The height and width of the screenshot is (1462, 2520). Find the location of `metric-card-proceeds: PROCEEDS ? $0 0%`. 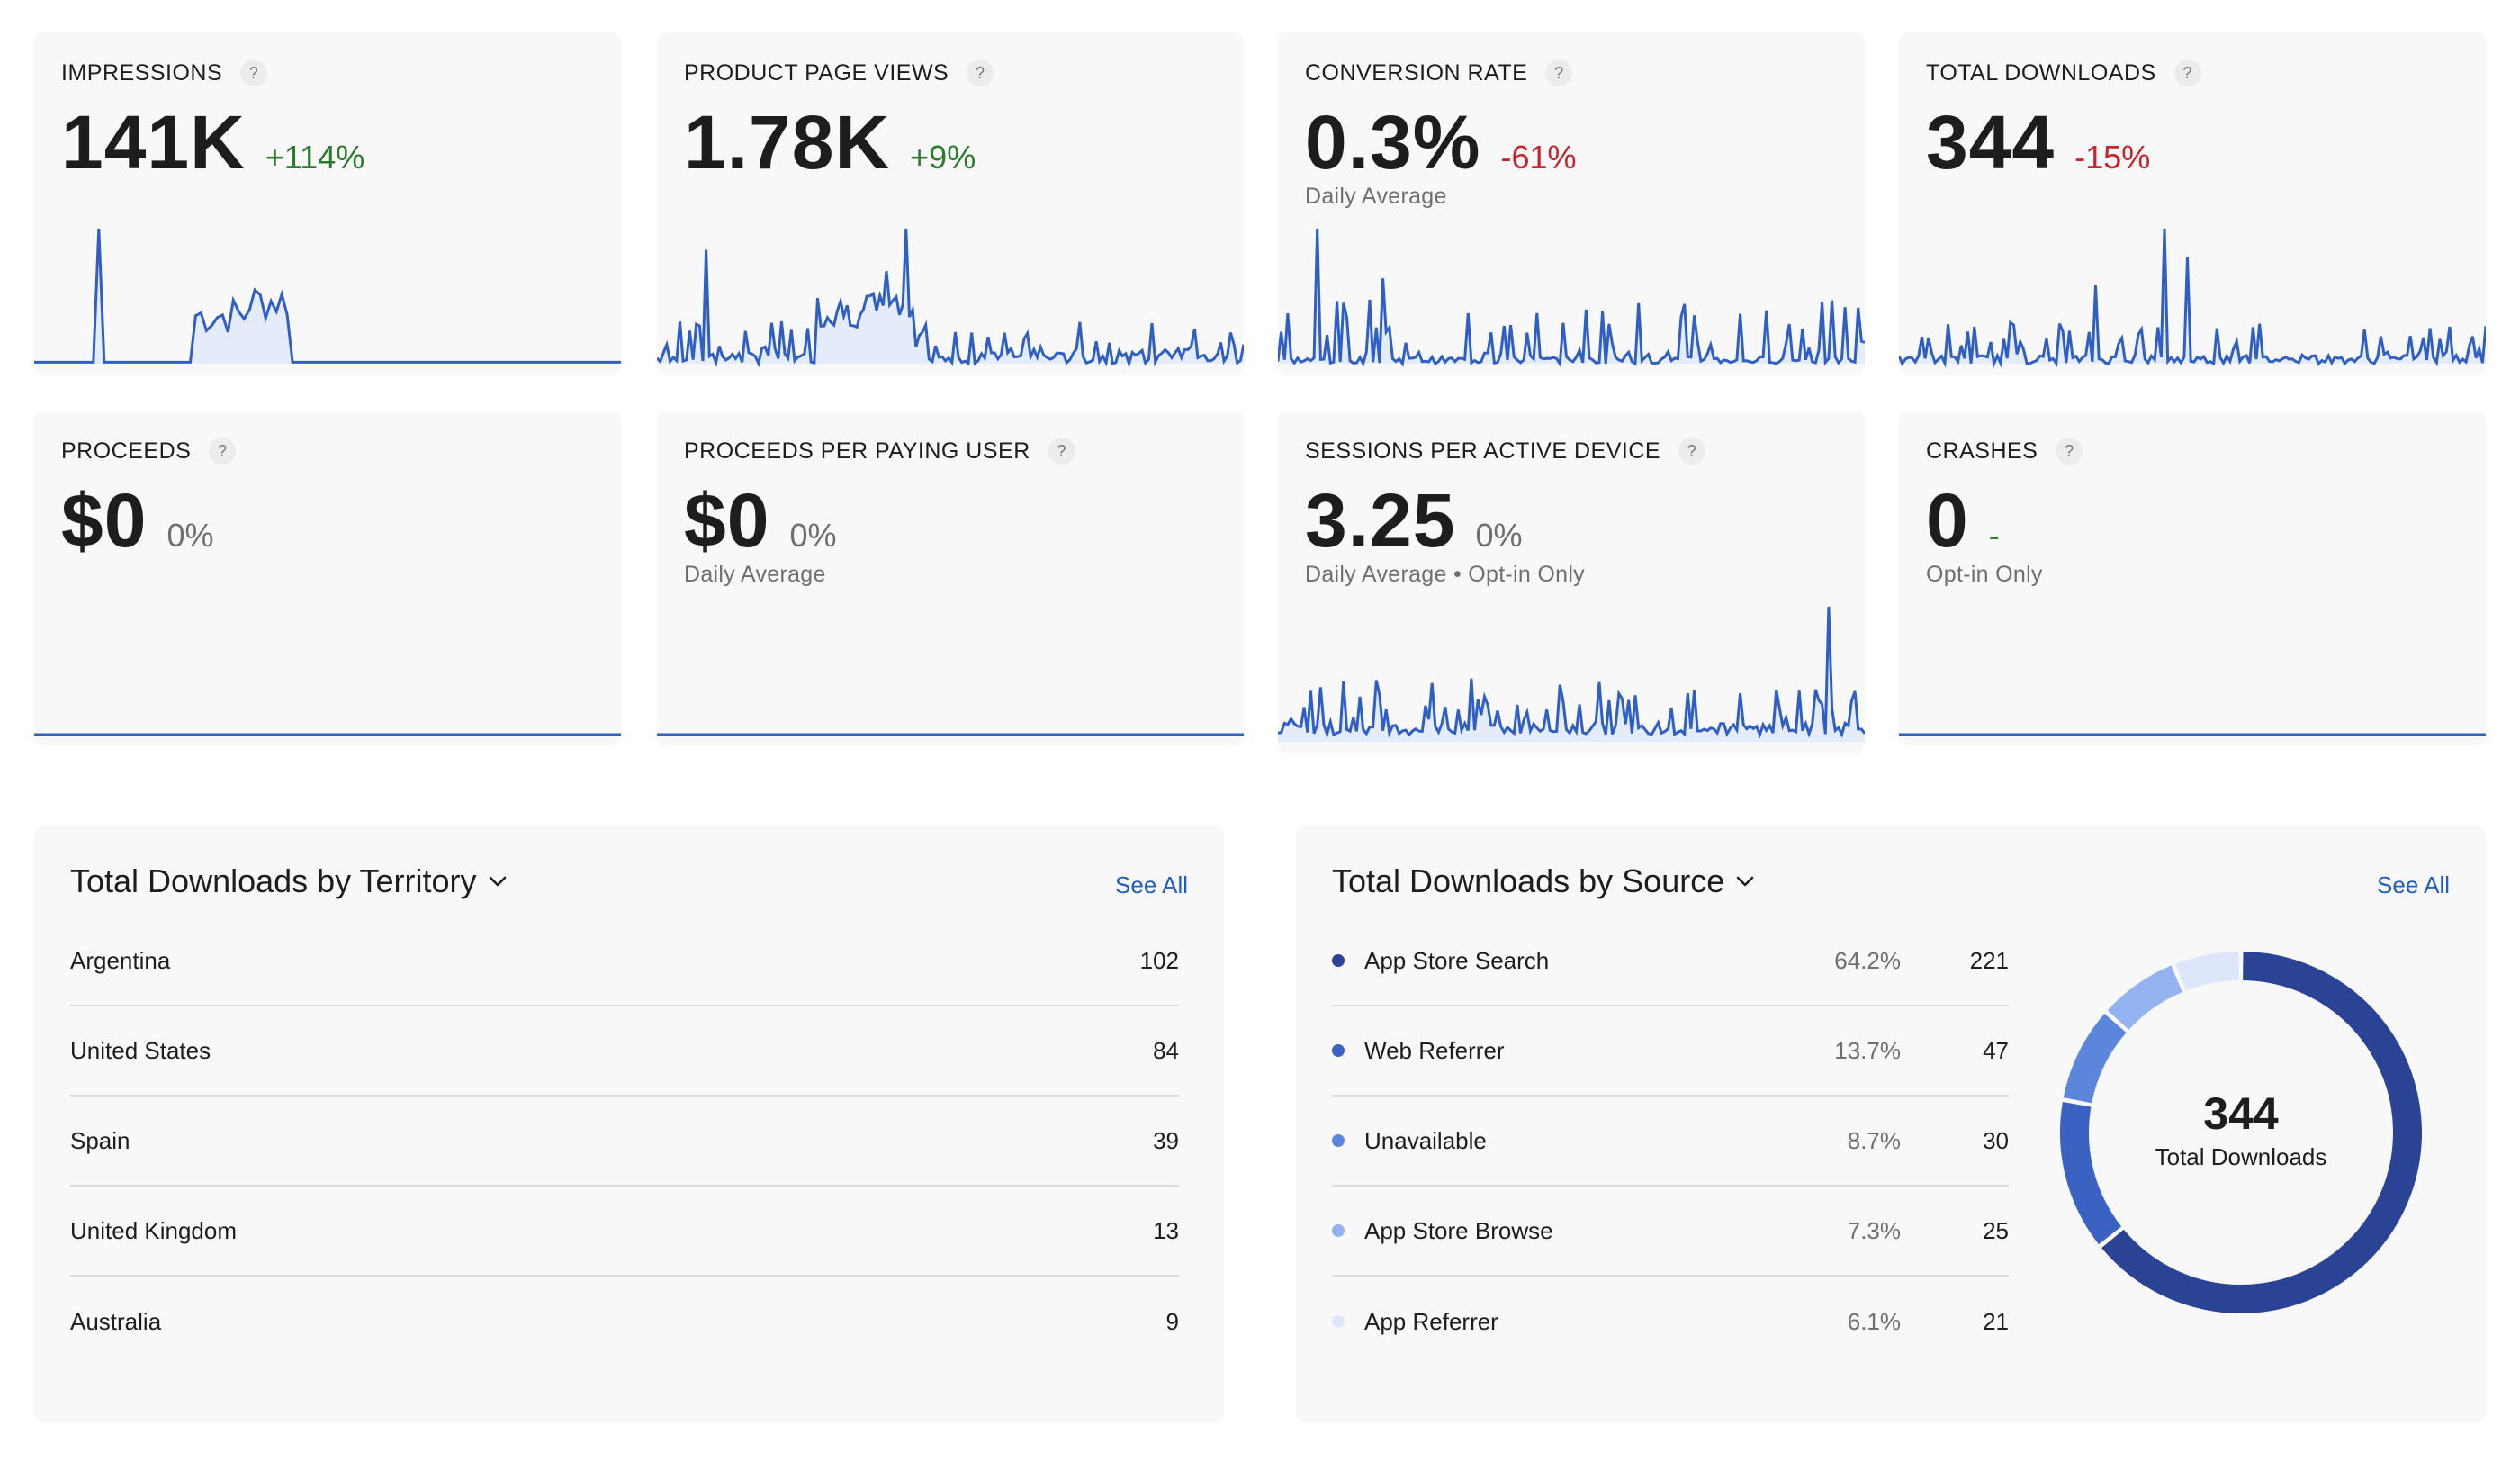

metric-card-proceeds: PROCEEDS ? $0 0% is located at coordinates (328, 578).